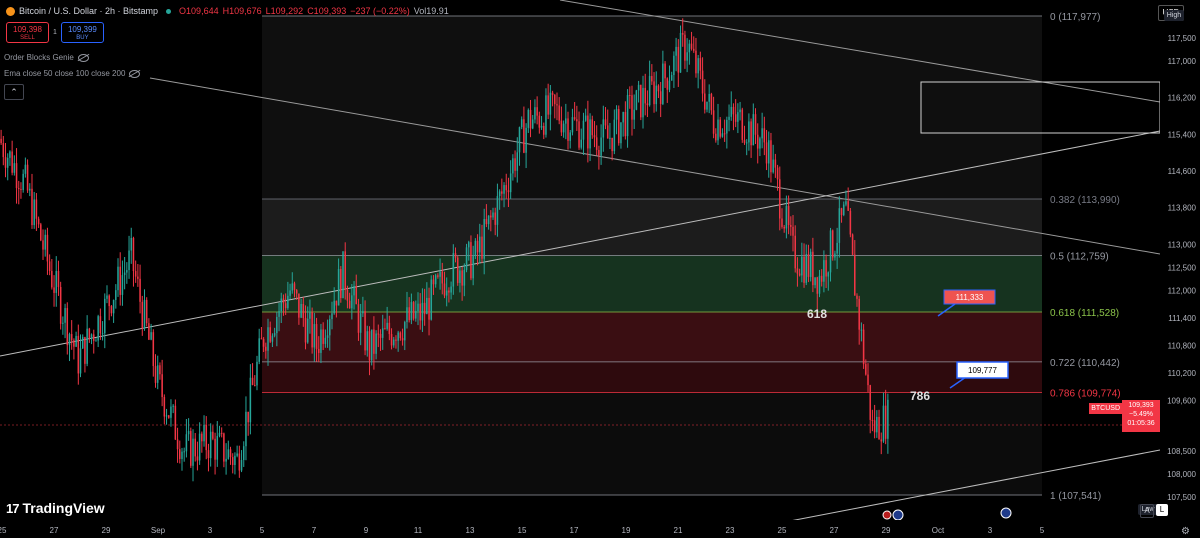 The width and height of the screenshot is (1200, 538). What do you see at coordinates (920, 396) in the screenshot?
I see `label-786: 786` at bounding box center [920, 396].